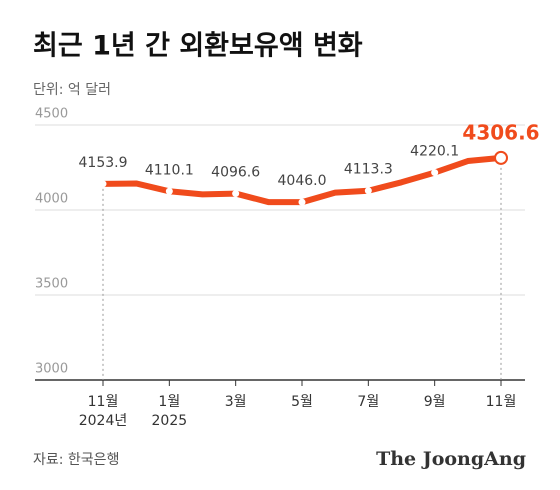 This screenshot has height=490, width=560. What do you see at coordinates (103, 163) in the screenshot?
I see `value-label: 4153.9` at bounding box center [103, 163].